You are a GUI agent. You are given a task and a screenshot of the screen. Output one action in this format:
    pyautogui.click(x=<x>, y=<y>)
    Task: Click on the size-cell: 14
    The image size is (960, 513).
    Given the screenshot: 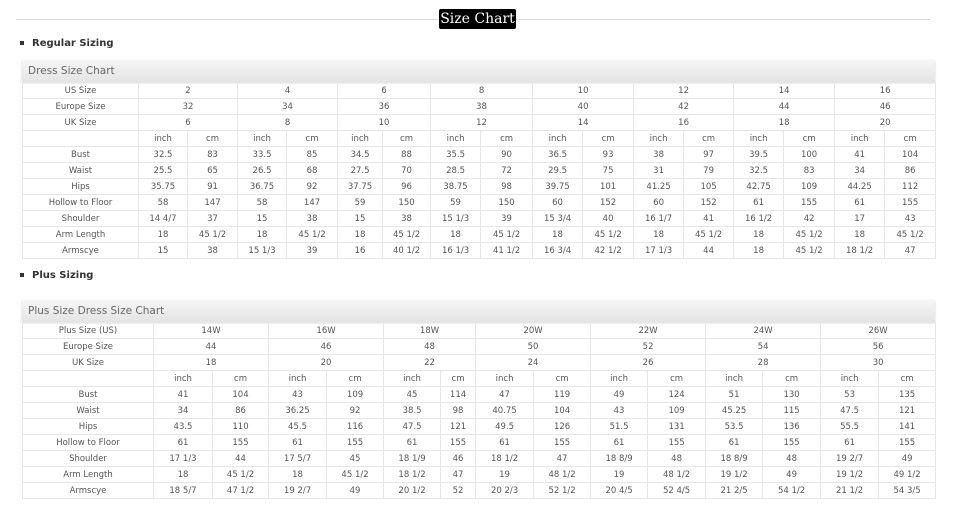 What is the action you would take?
    pyautogui.click(x=784, y=90)
    